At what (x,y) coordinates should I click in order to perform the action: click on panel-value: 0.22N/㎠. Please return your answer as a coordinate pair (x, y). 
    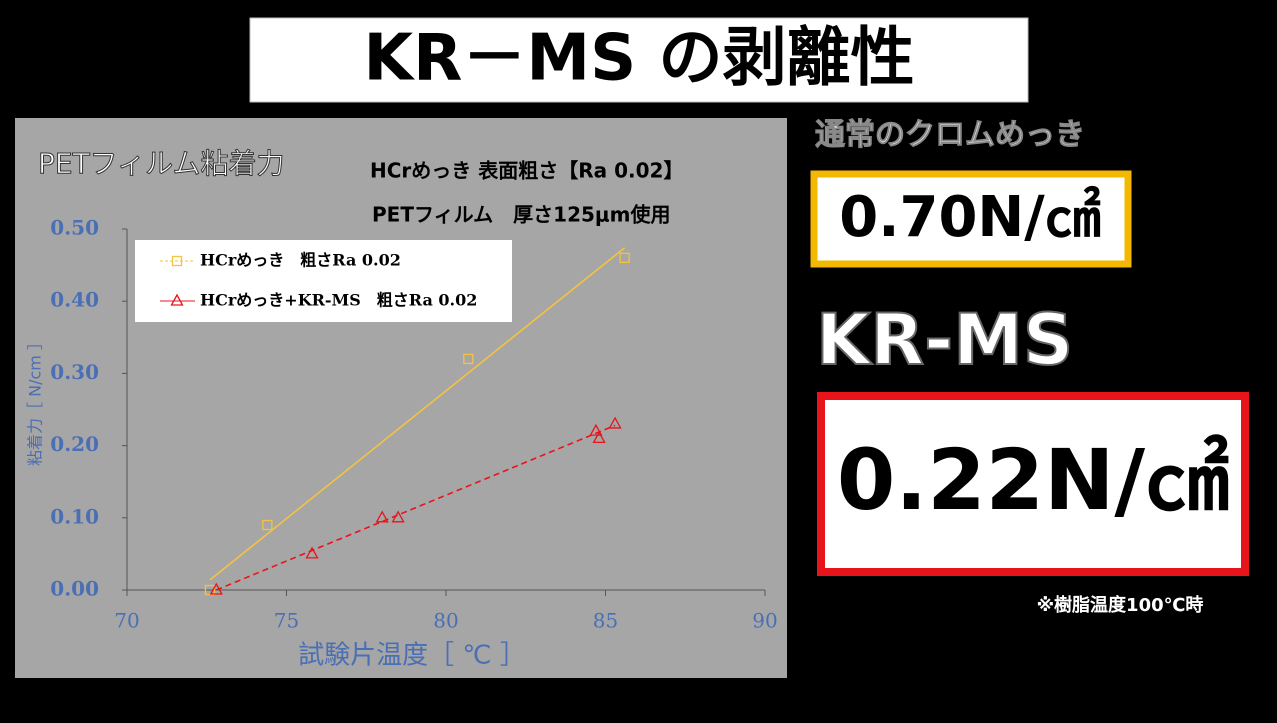
    Looking at the image, I should click on (1033, 480).